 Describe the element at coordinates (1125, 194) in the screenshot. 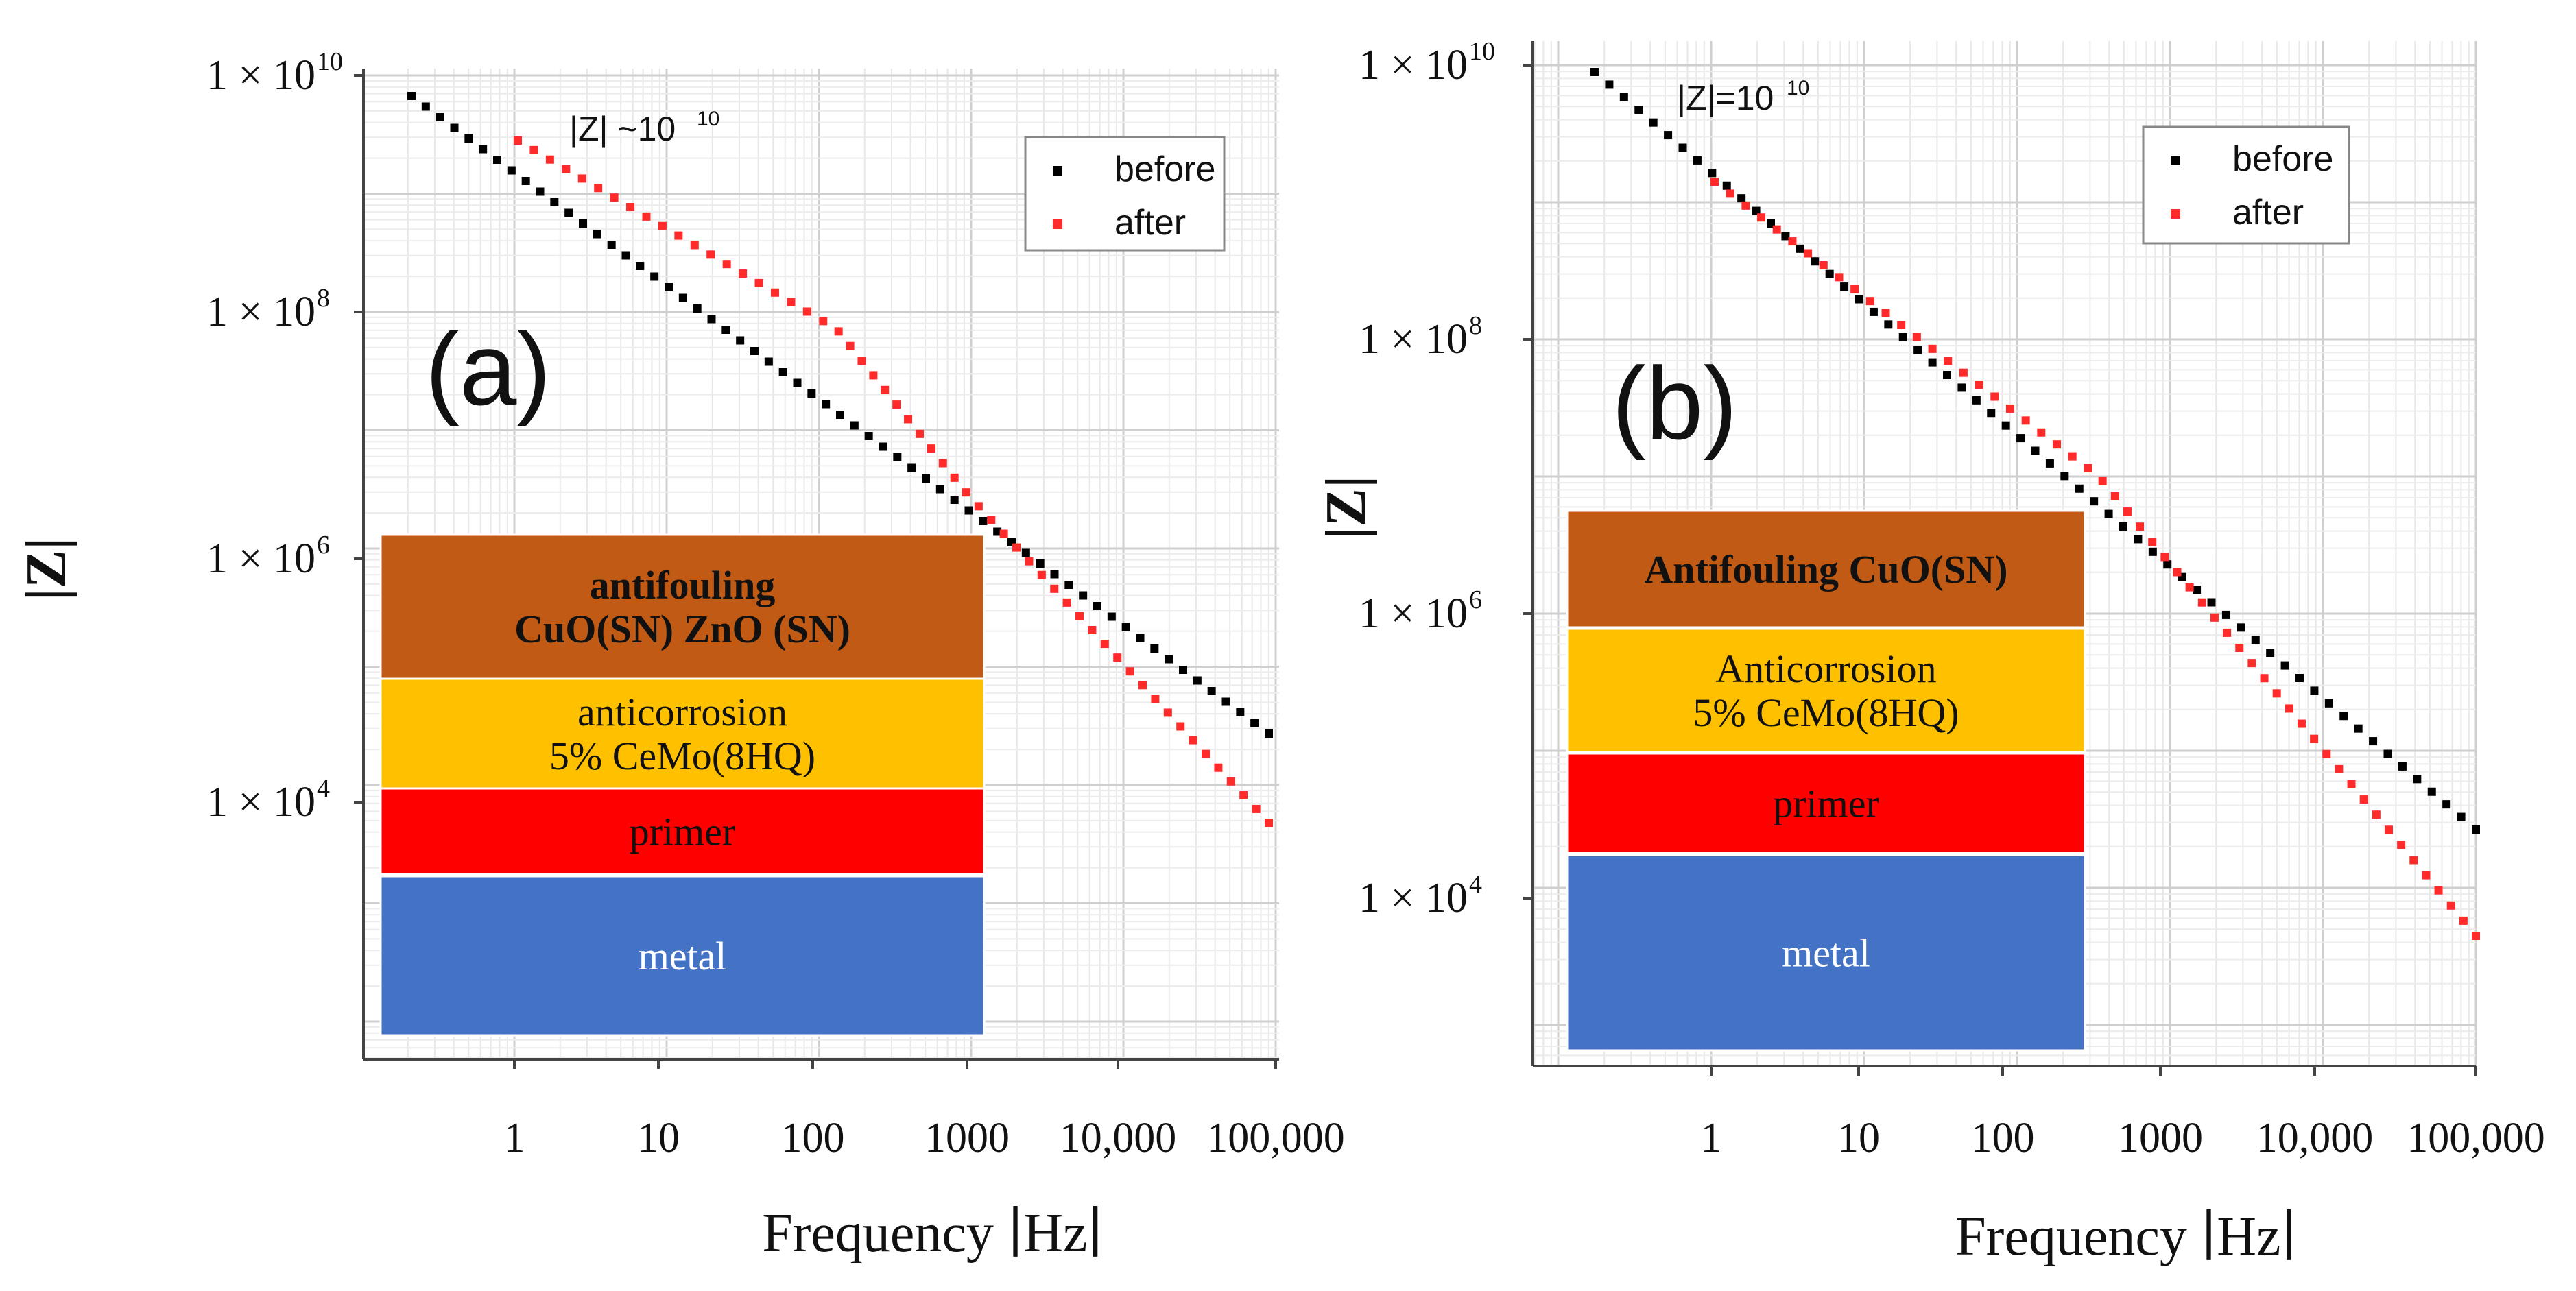

I see `legend: before after` at that location.